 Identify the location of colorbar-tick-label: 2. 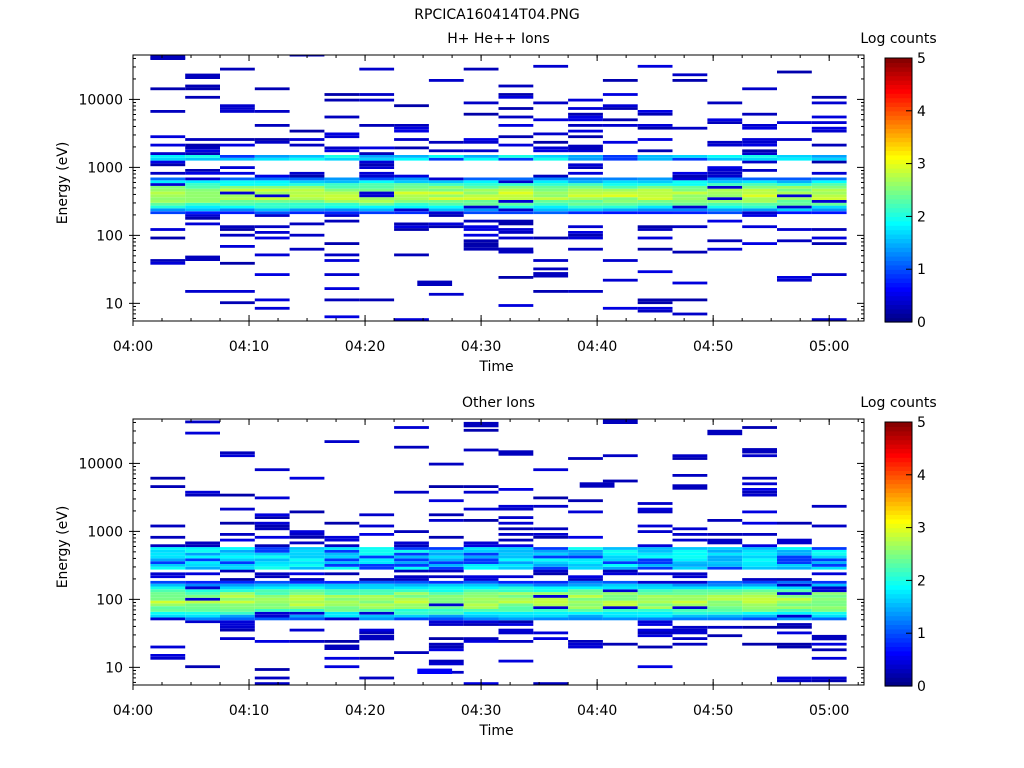
(921, 217).